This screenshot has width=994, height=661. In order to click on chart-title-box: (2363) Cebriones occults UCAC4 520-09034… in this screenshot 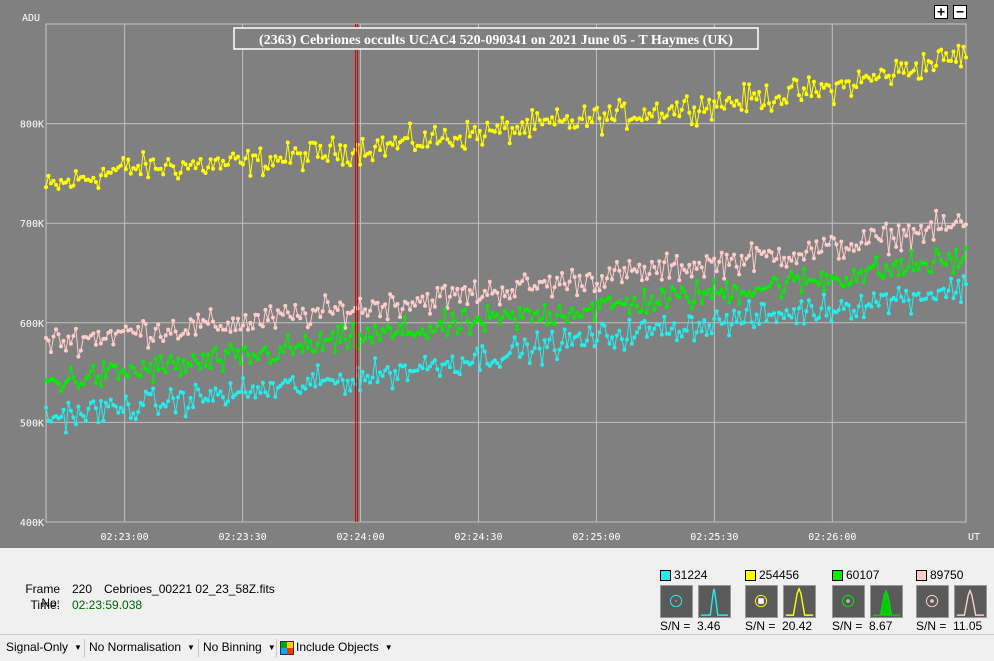, I will do `click(496, 38)`.